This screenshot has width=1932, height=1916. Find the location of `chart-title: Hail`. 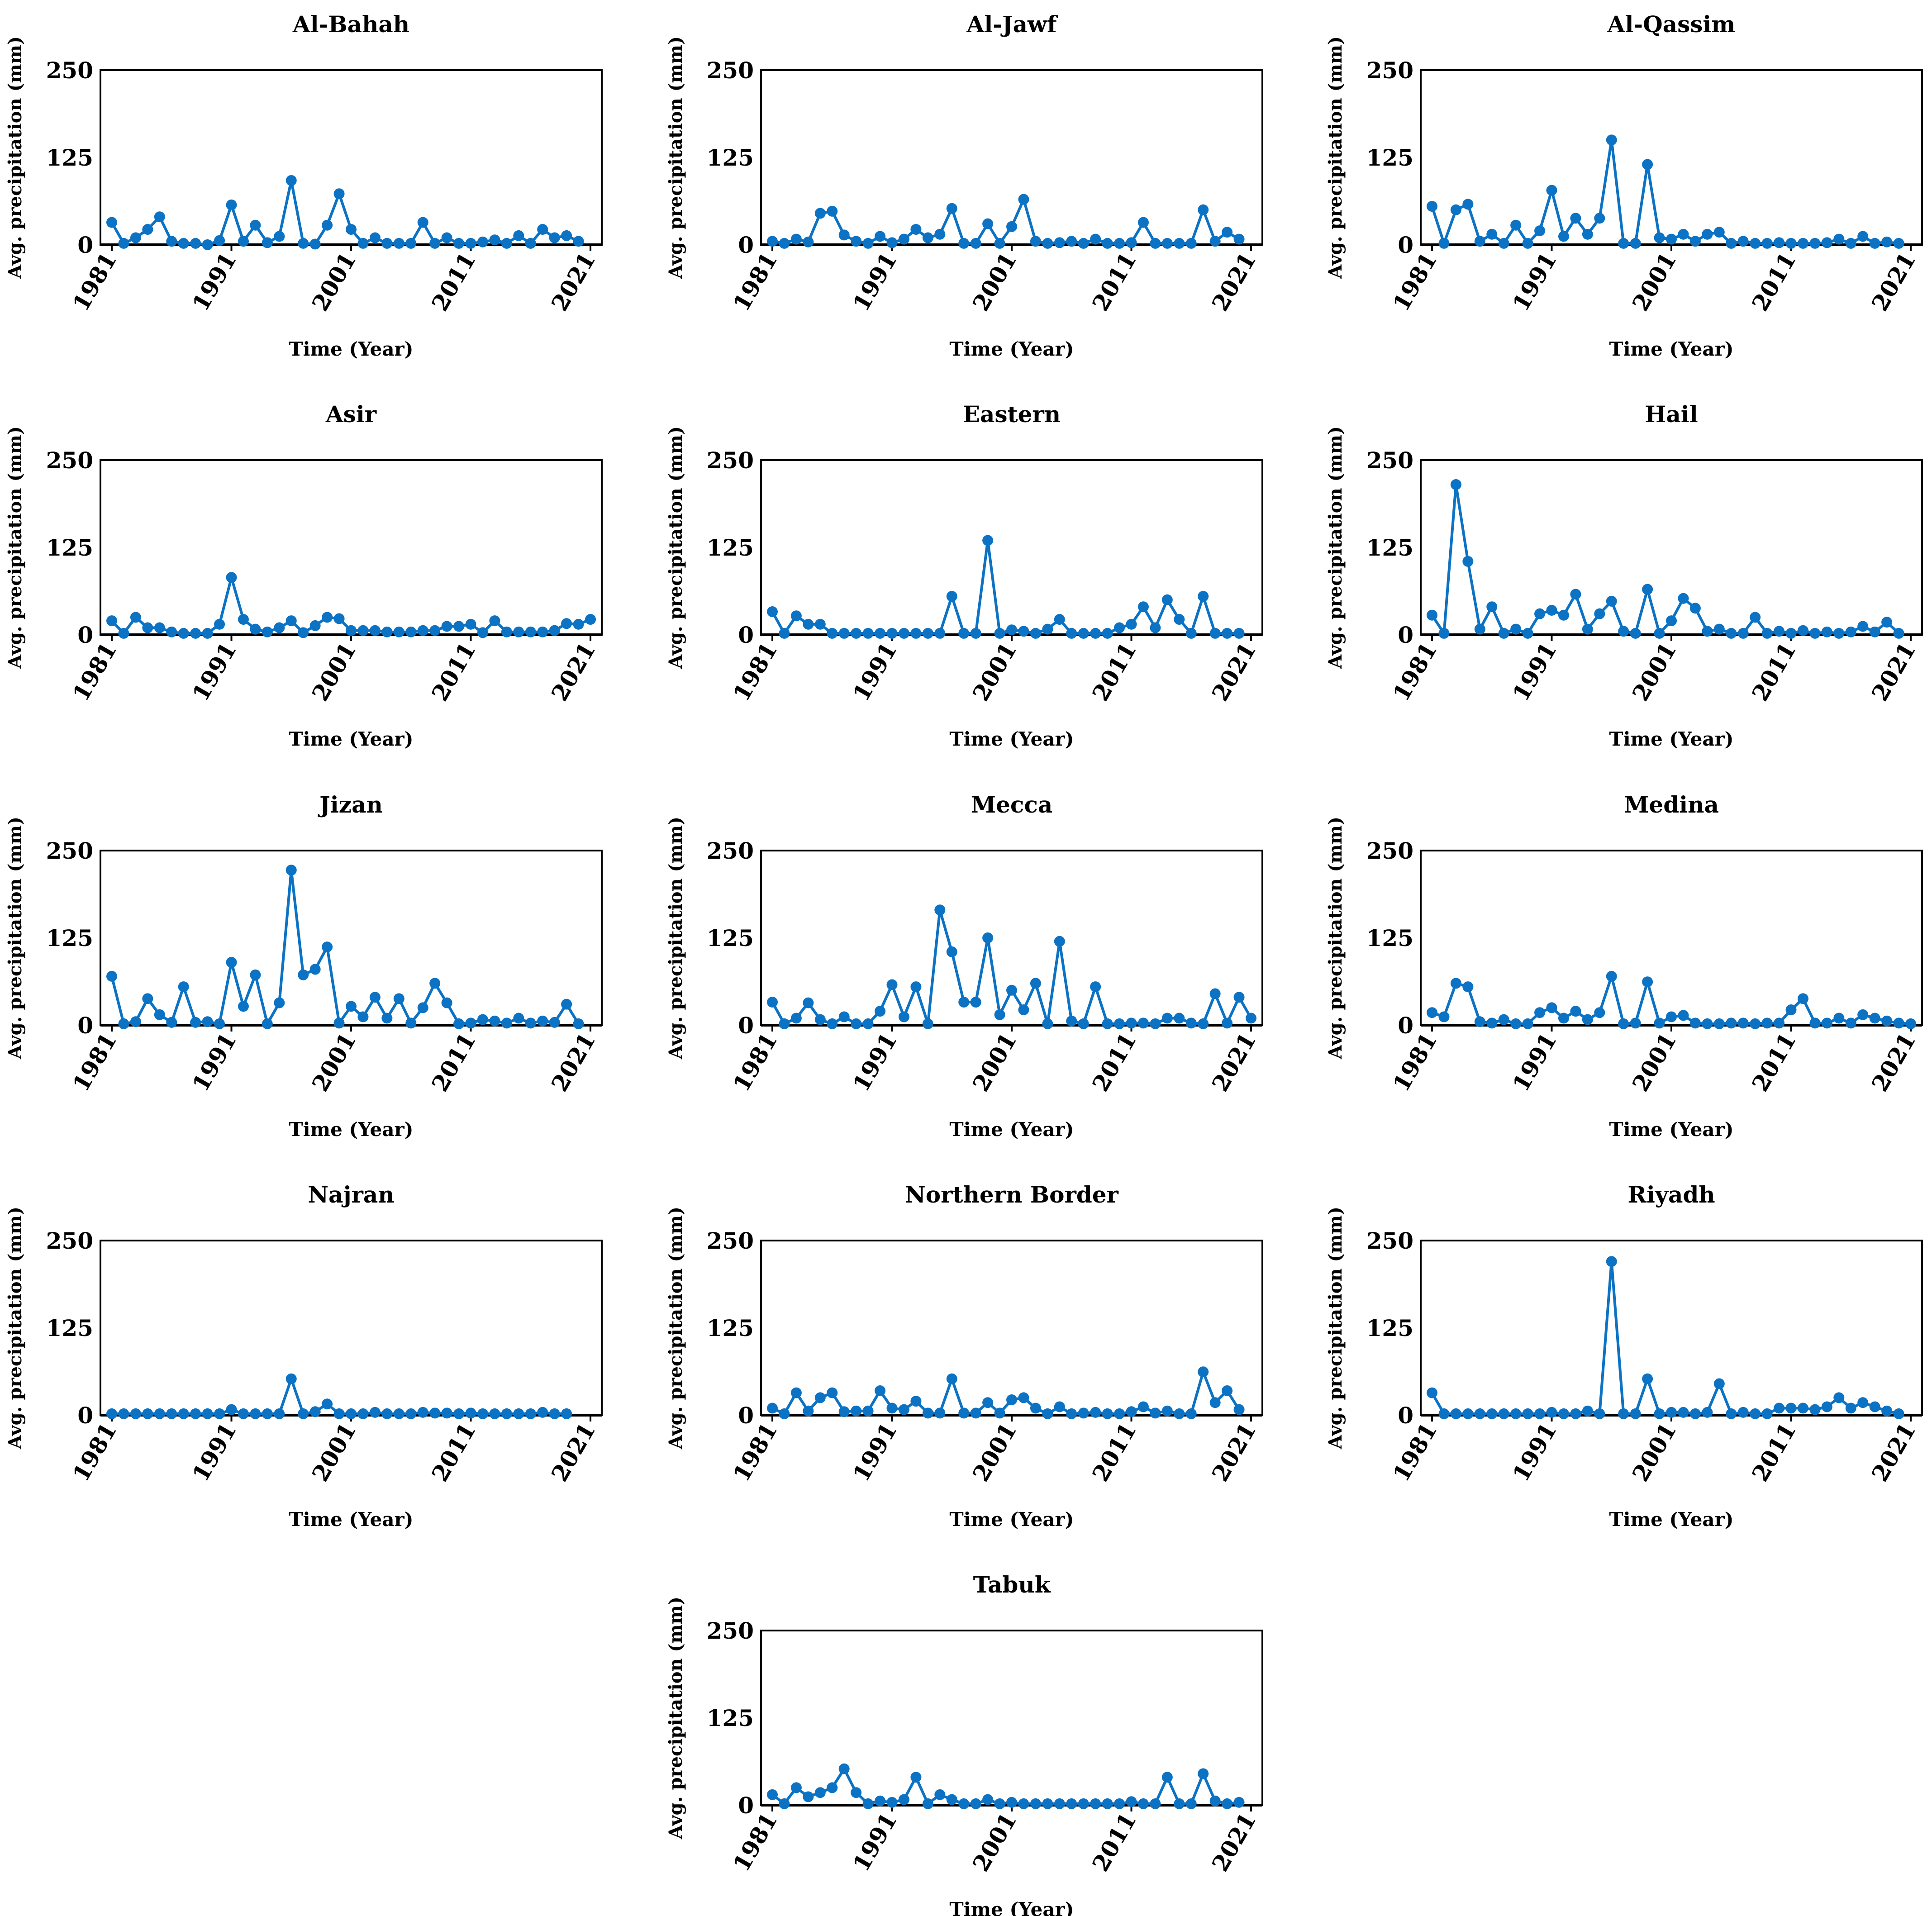

chart-title: Hail is located at coordinates (1671, 414).